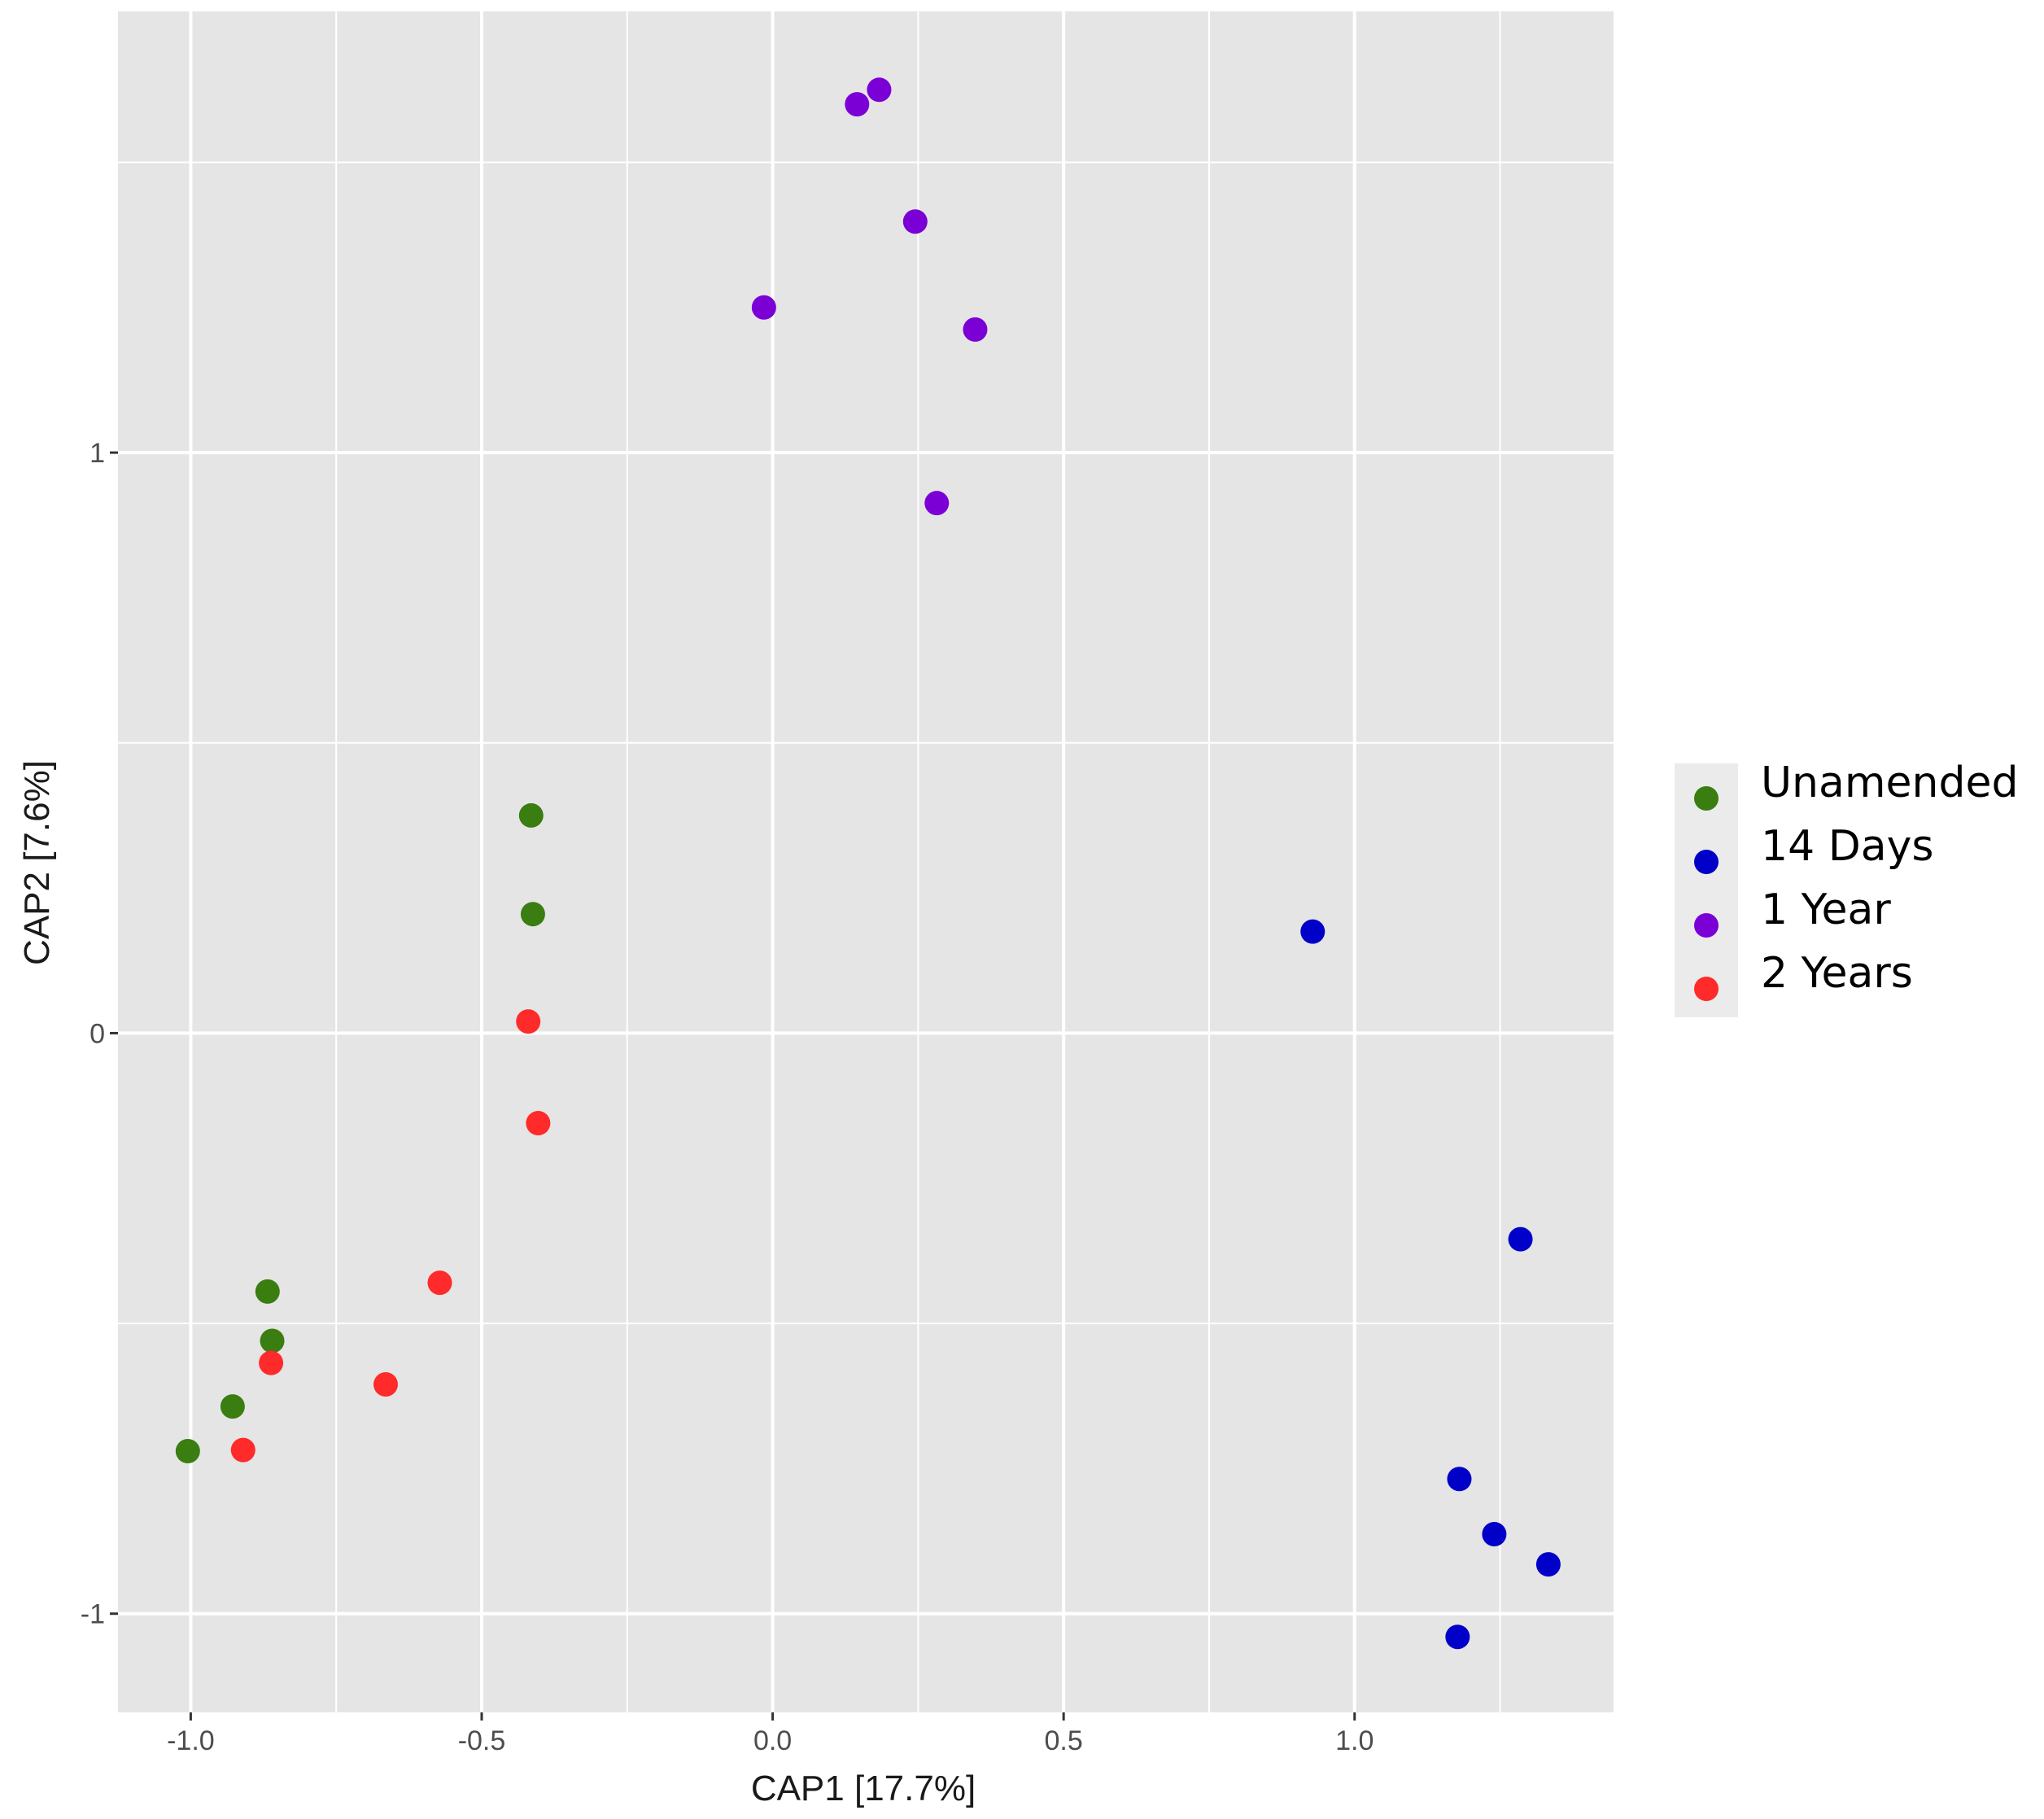  Describe the element at coordinates (390, 1236) in the screenshot. I see `series-2-years` at that location.